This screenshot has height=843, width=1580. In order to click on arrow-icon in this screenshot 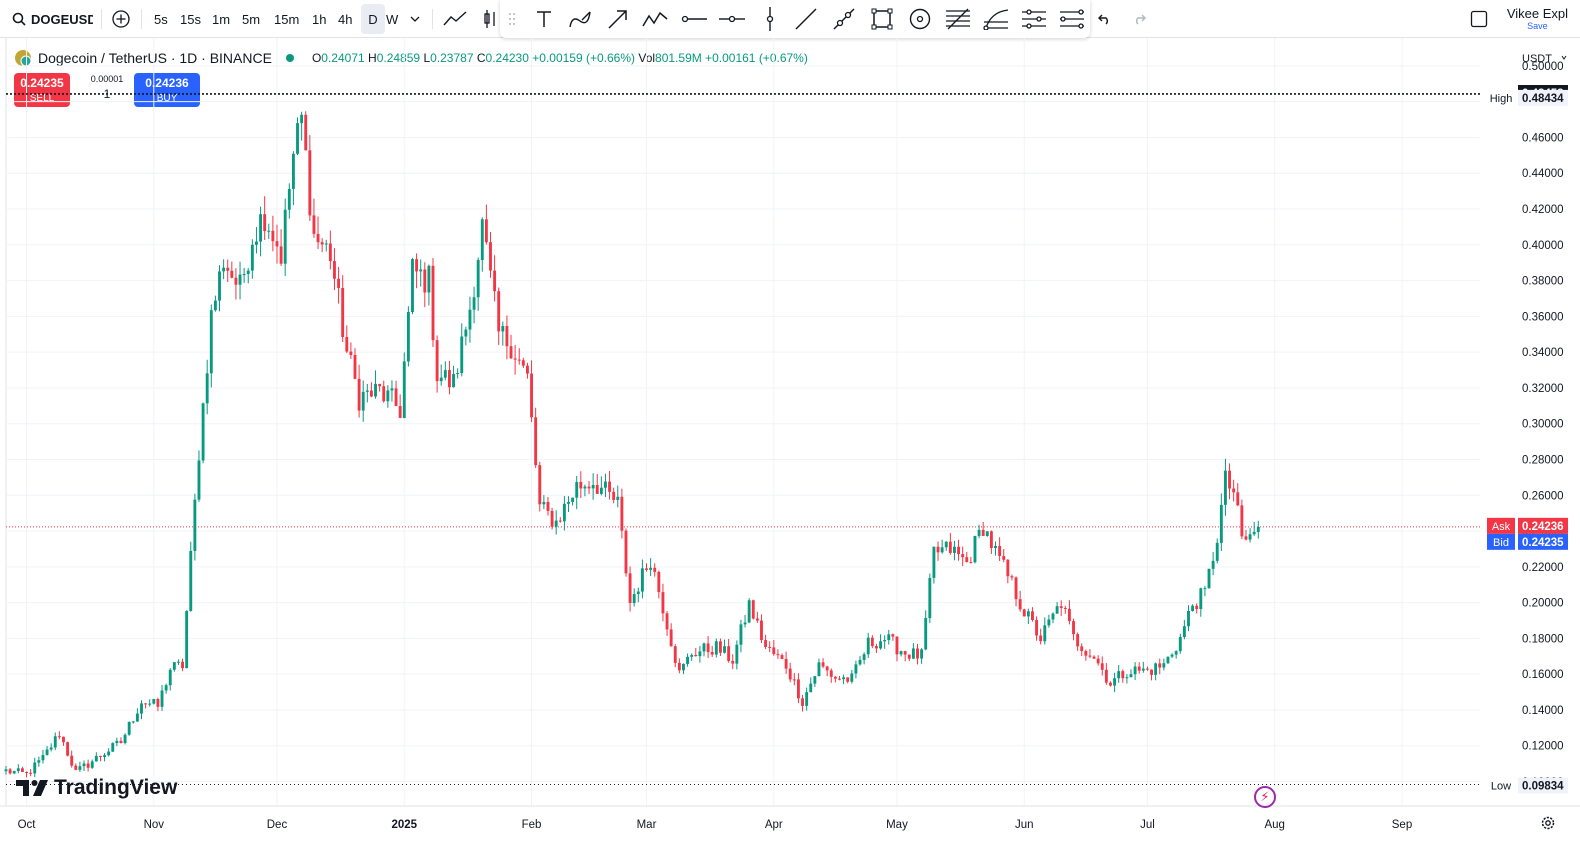, I will do `click(617, 19)`.